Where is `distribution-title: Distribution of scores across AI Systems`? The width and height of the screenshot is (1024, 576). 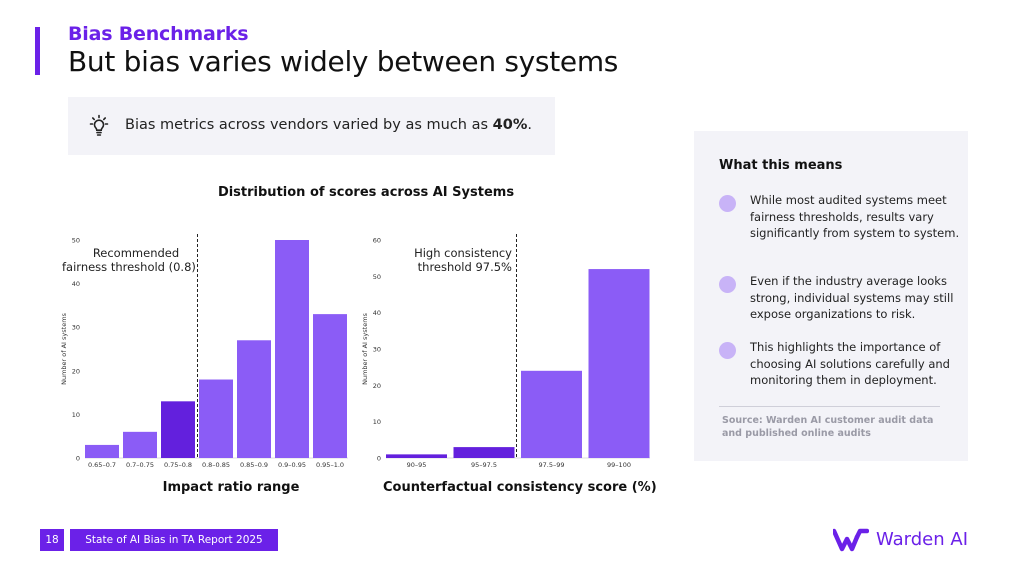
distribution-title: Distribution of scores across AI Systems is located at coordinates (366, 192).